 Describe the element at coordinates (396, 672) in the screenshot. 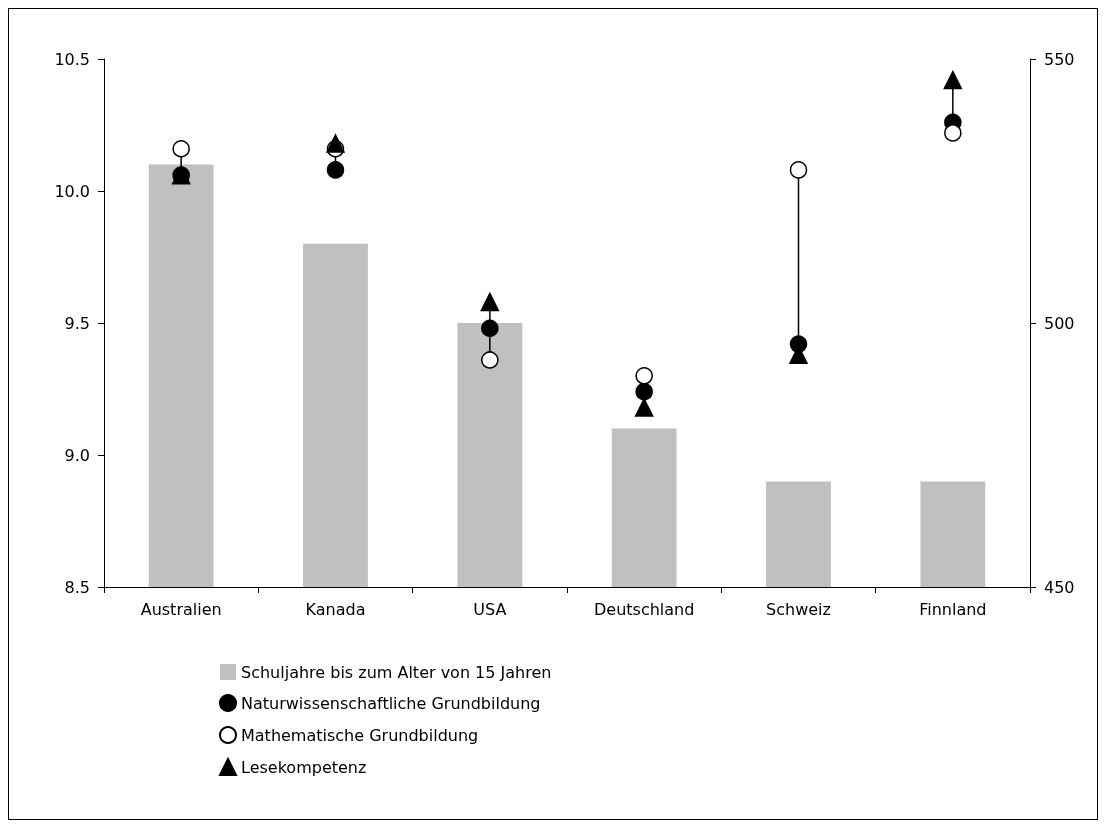

I see `legend-label: Schuljahre bis zum Alter von 15 Jahren` at that location.